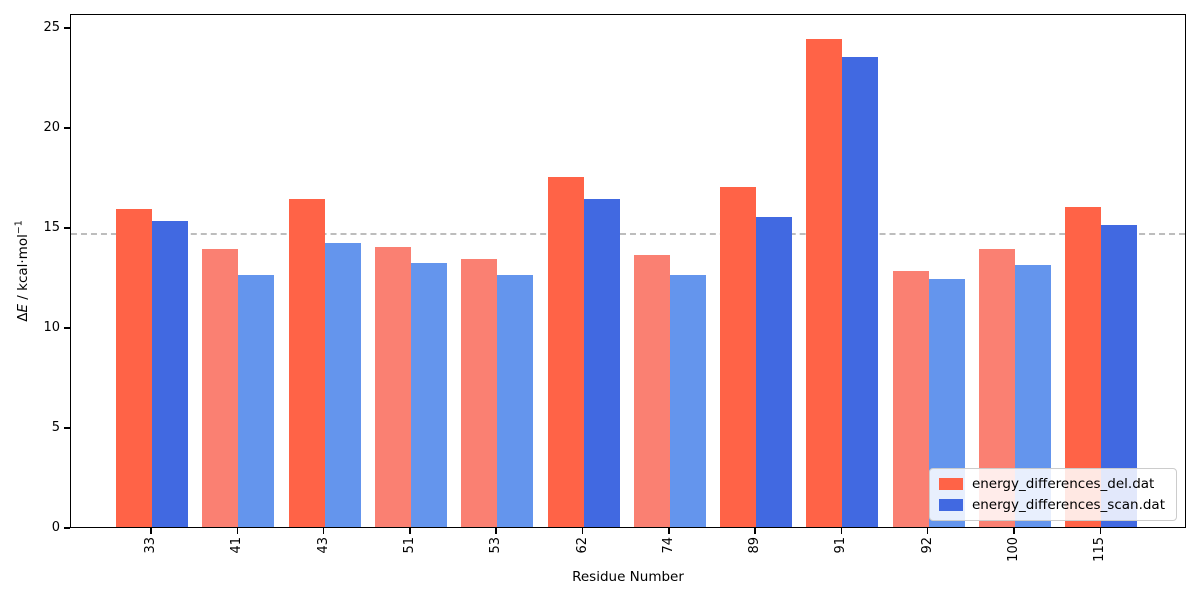 Image resolution: width=1200 pixels, height=600 pixels. What do you see at coordinates (323, 545) in the screenshot?
I see `x-tick-label-text-43: 43` at bounding box center [323, 545].